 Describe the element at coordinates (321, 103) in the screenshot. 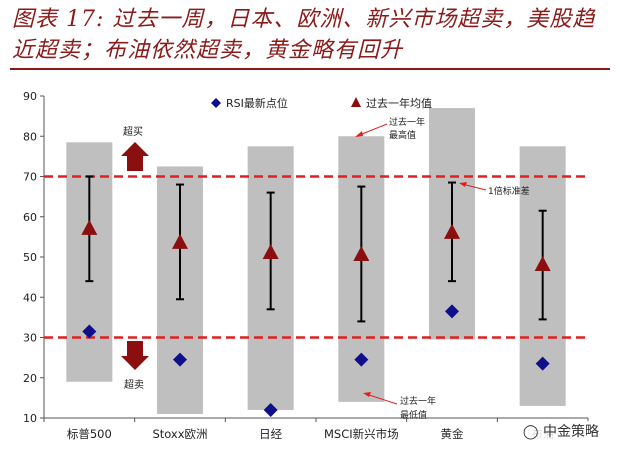

I see `legend: RSI最新点位 过去一年均值` at that location.